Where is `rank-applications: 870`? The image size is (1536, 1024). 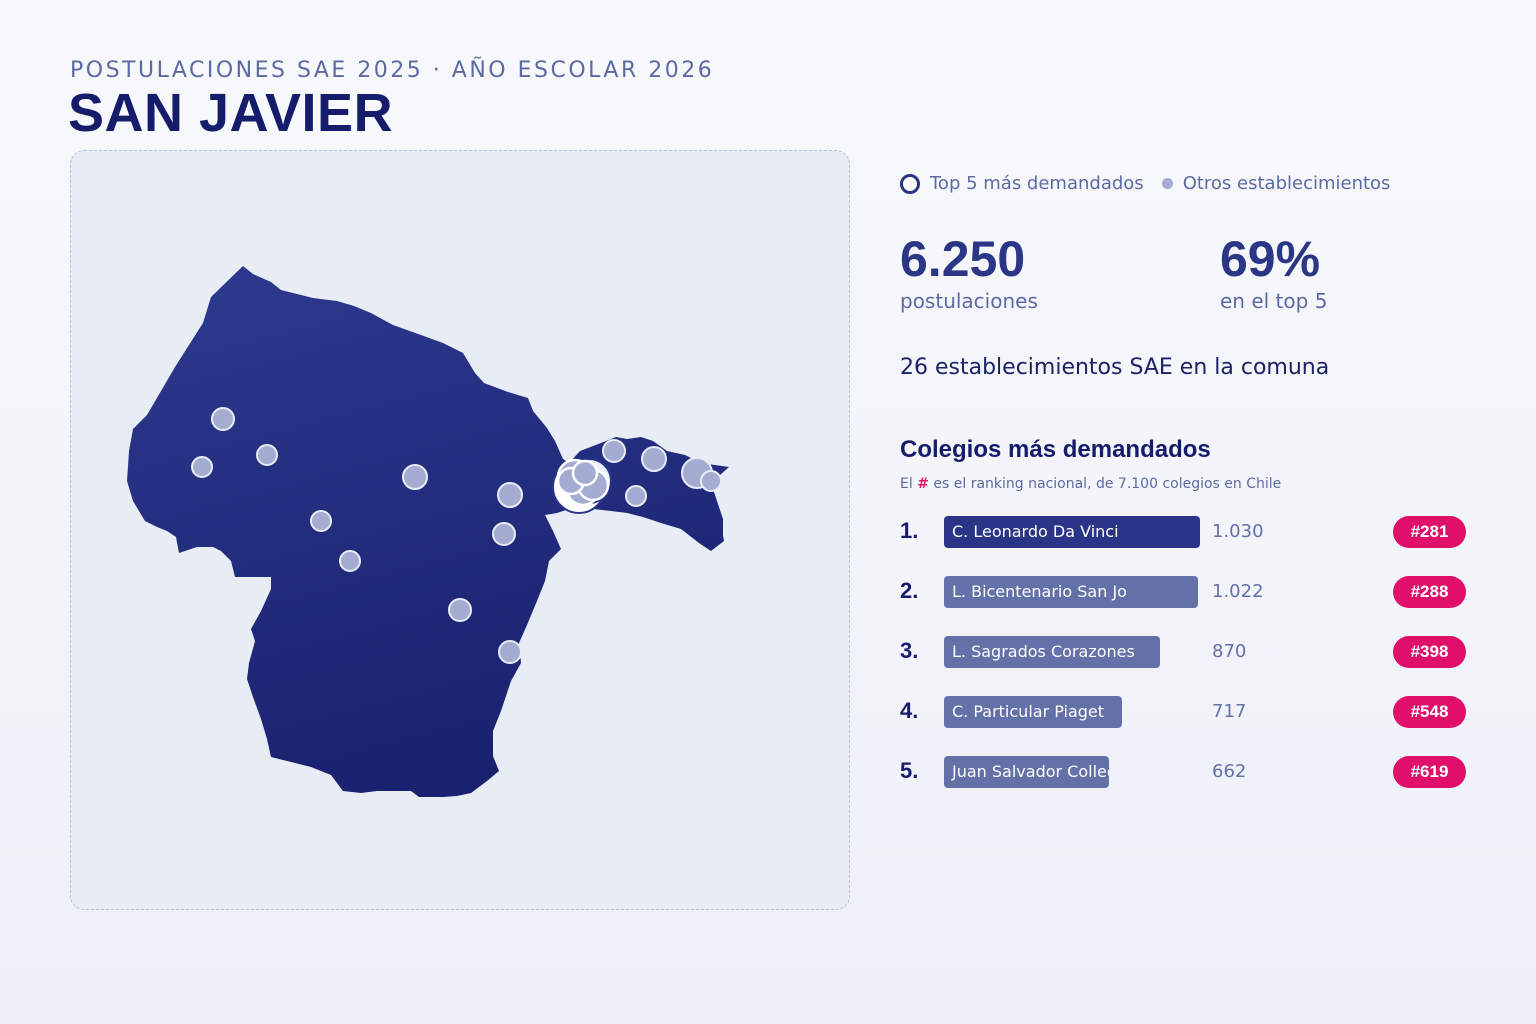
rank-applications: 870 is located at coordinates (1229, 651).